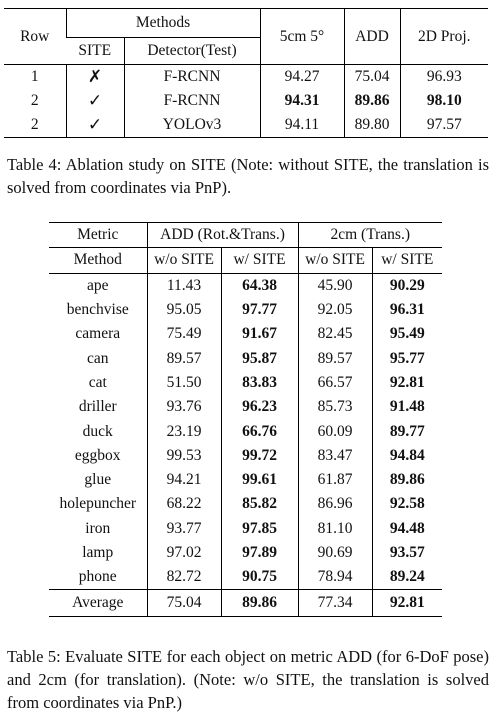  I want to click on cell-add-w: 85.82, so click(259, 504).